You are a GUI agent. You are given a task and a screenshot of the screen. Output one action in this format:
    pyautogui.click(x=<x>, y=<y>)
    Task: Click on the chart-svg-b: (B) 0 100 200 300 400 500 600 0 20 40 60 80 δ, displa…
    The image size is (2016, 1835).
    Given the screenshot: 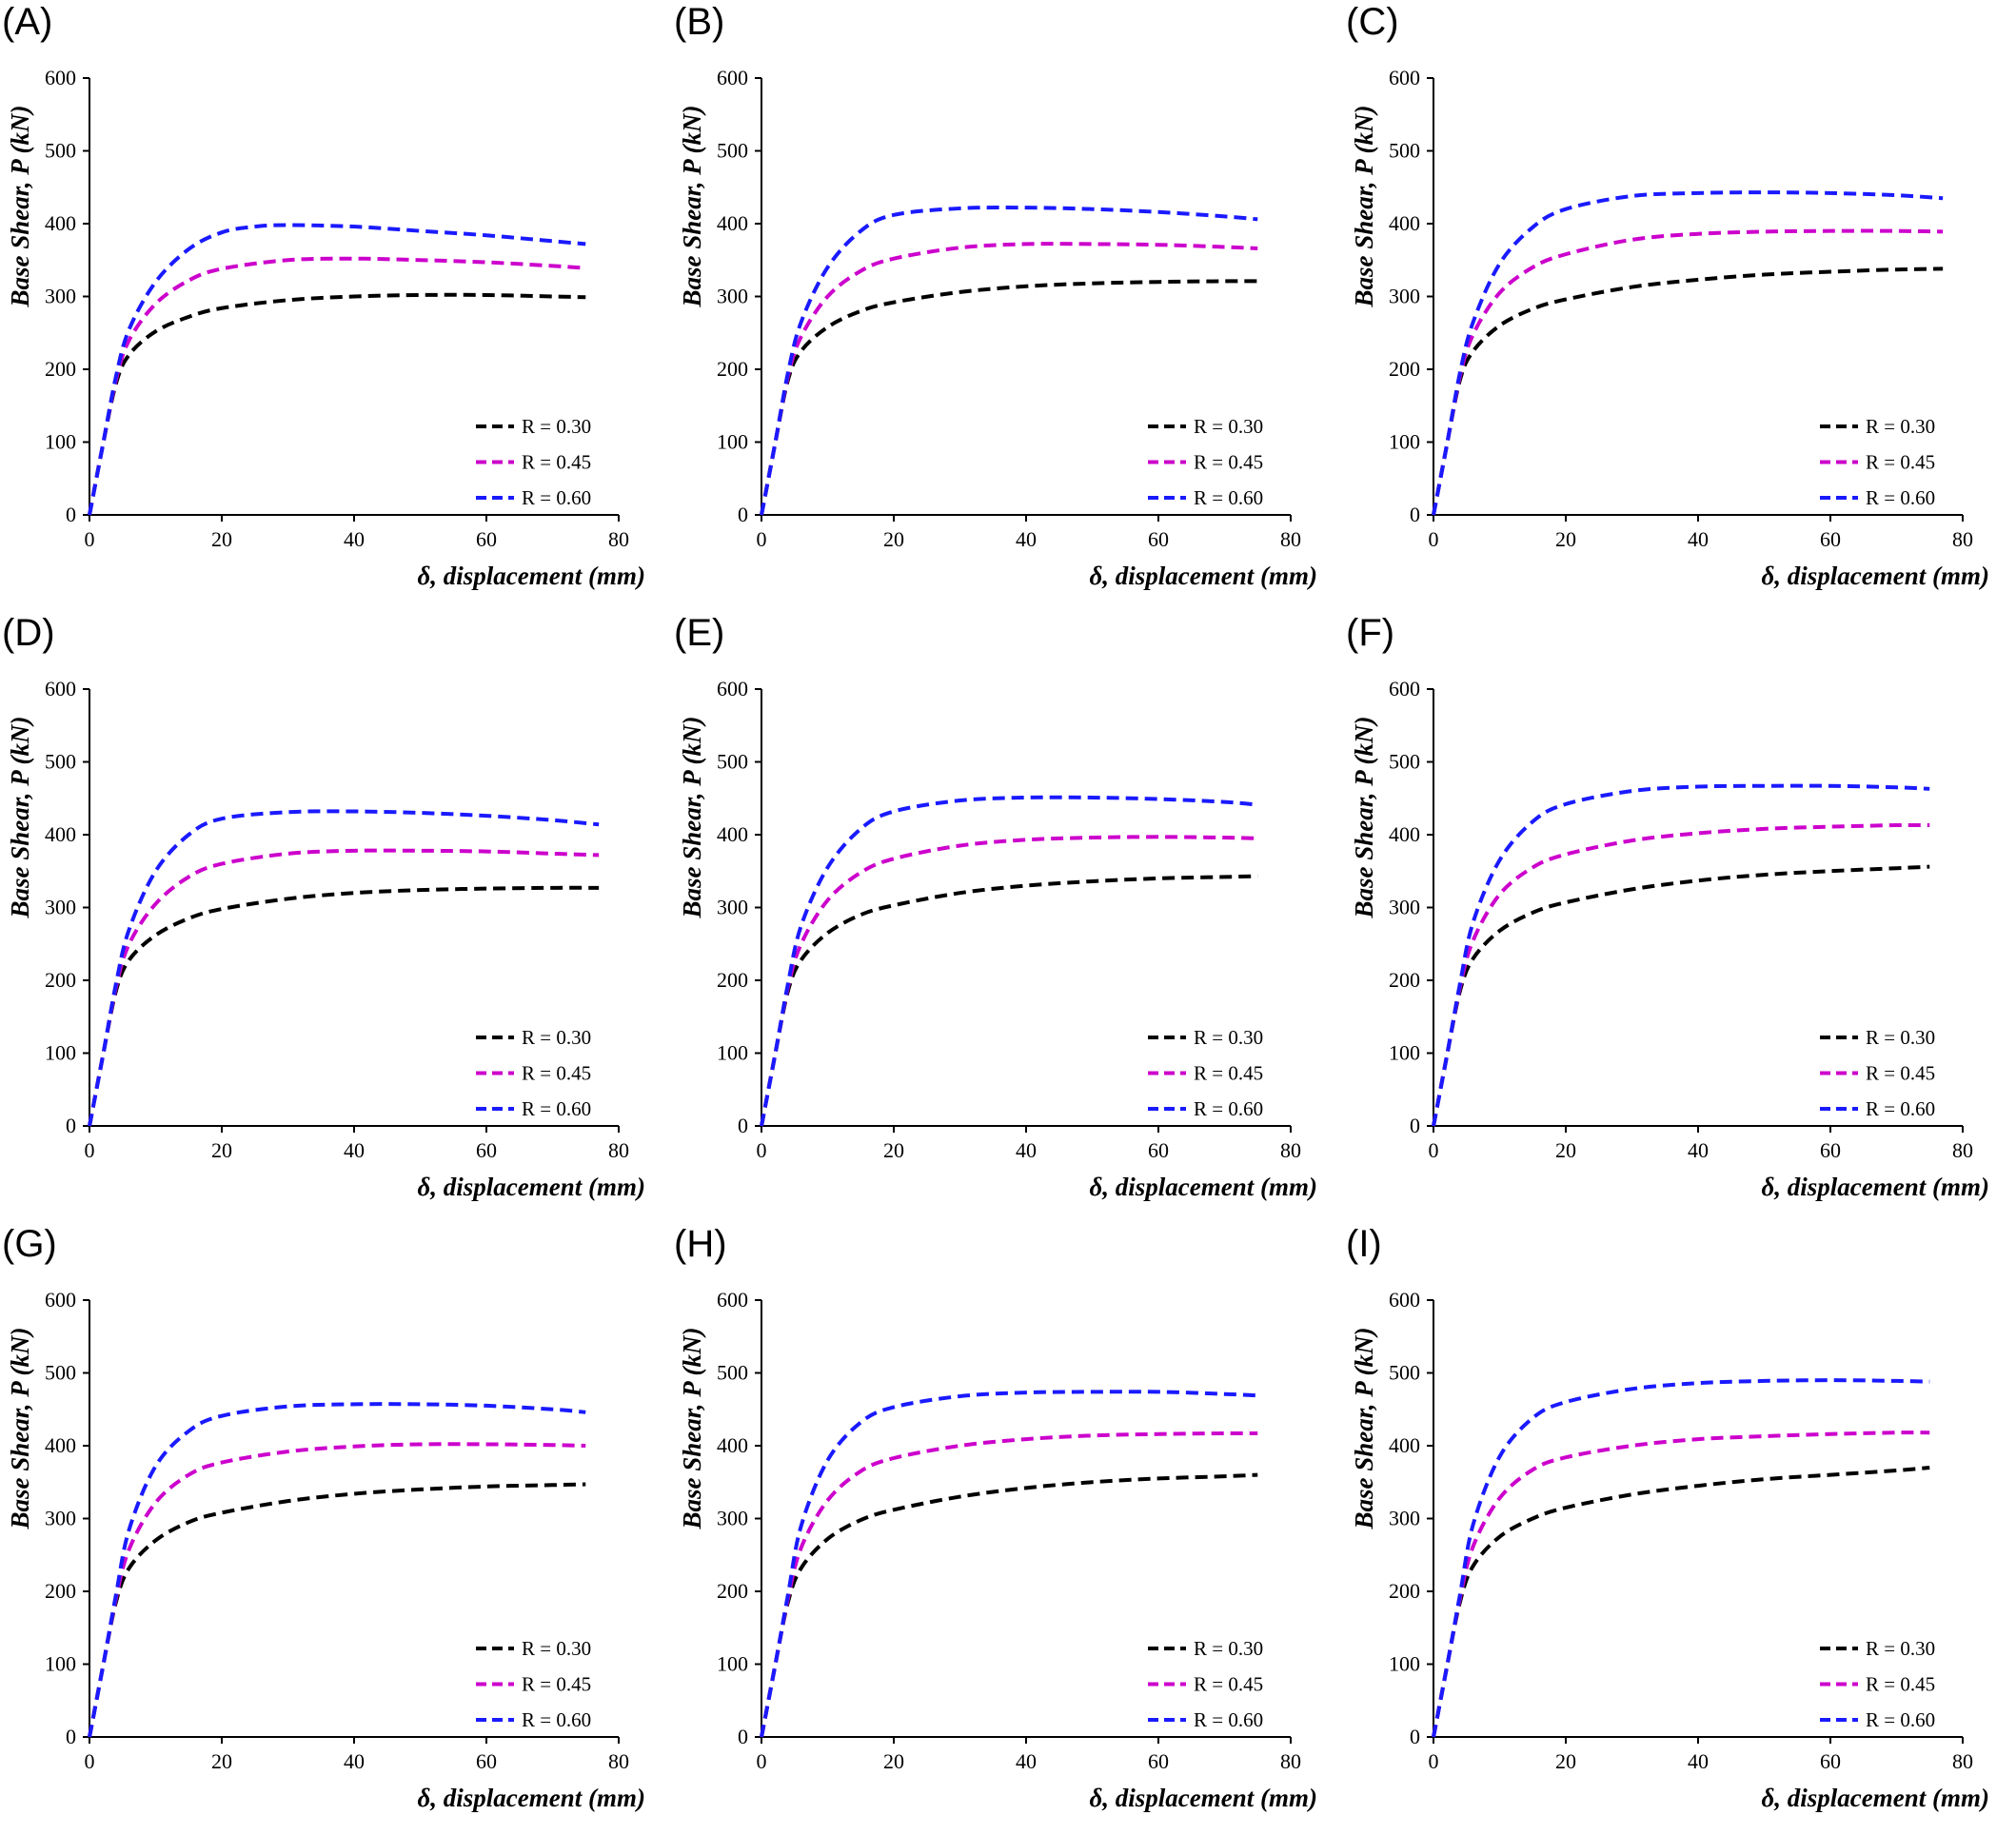 What is the action you would take?
    pyautogui.click(x=996, y=295)
    